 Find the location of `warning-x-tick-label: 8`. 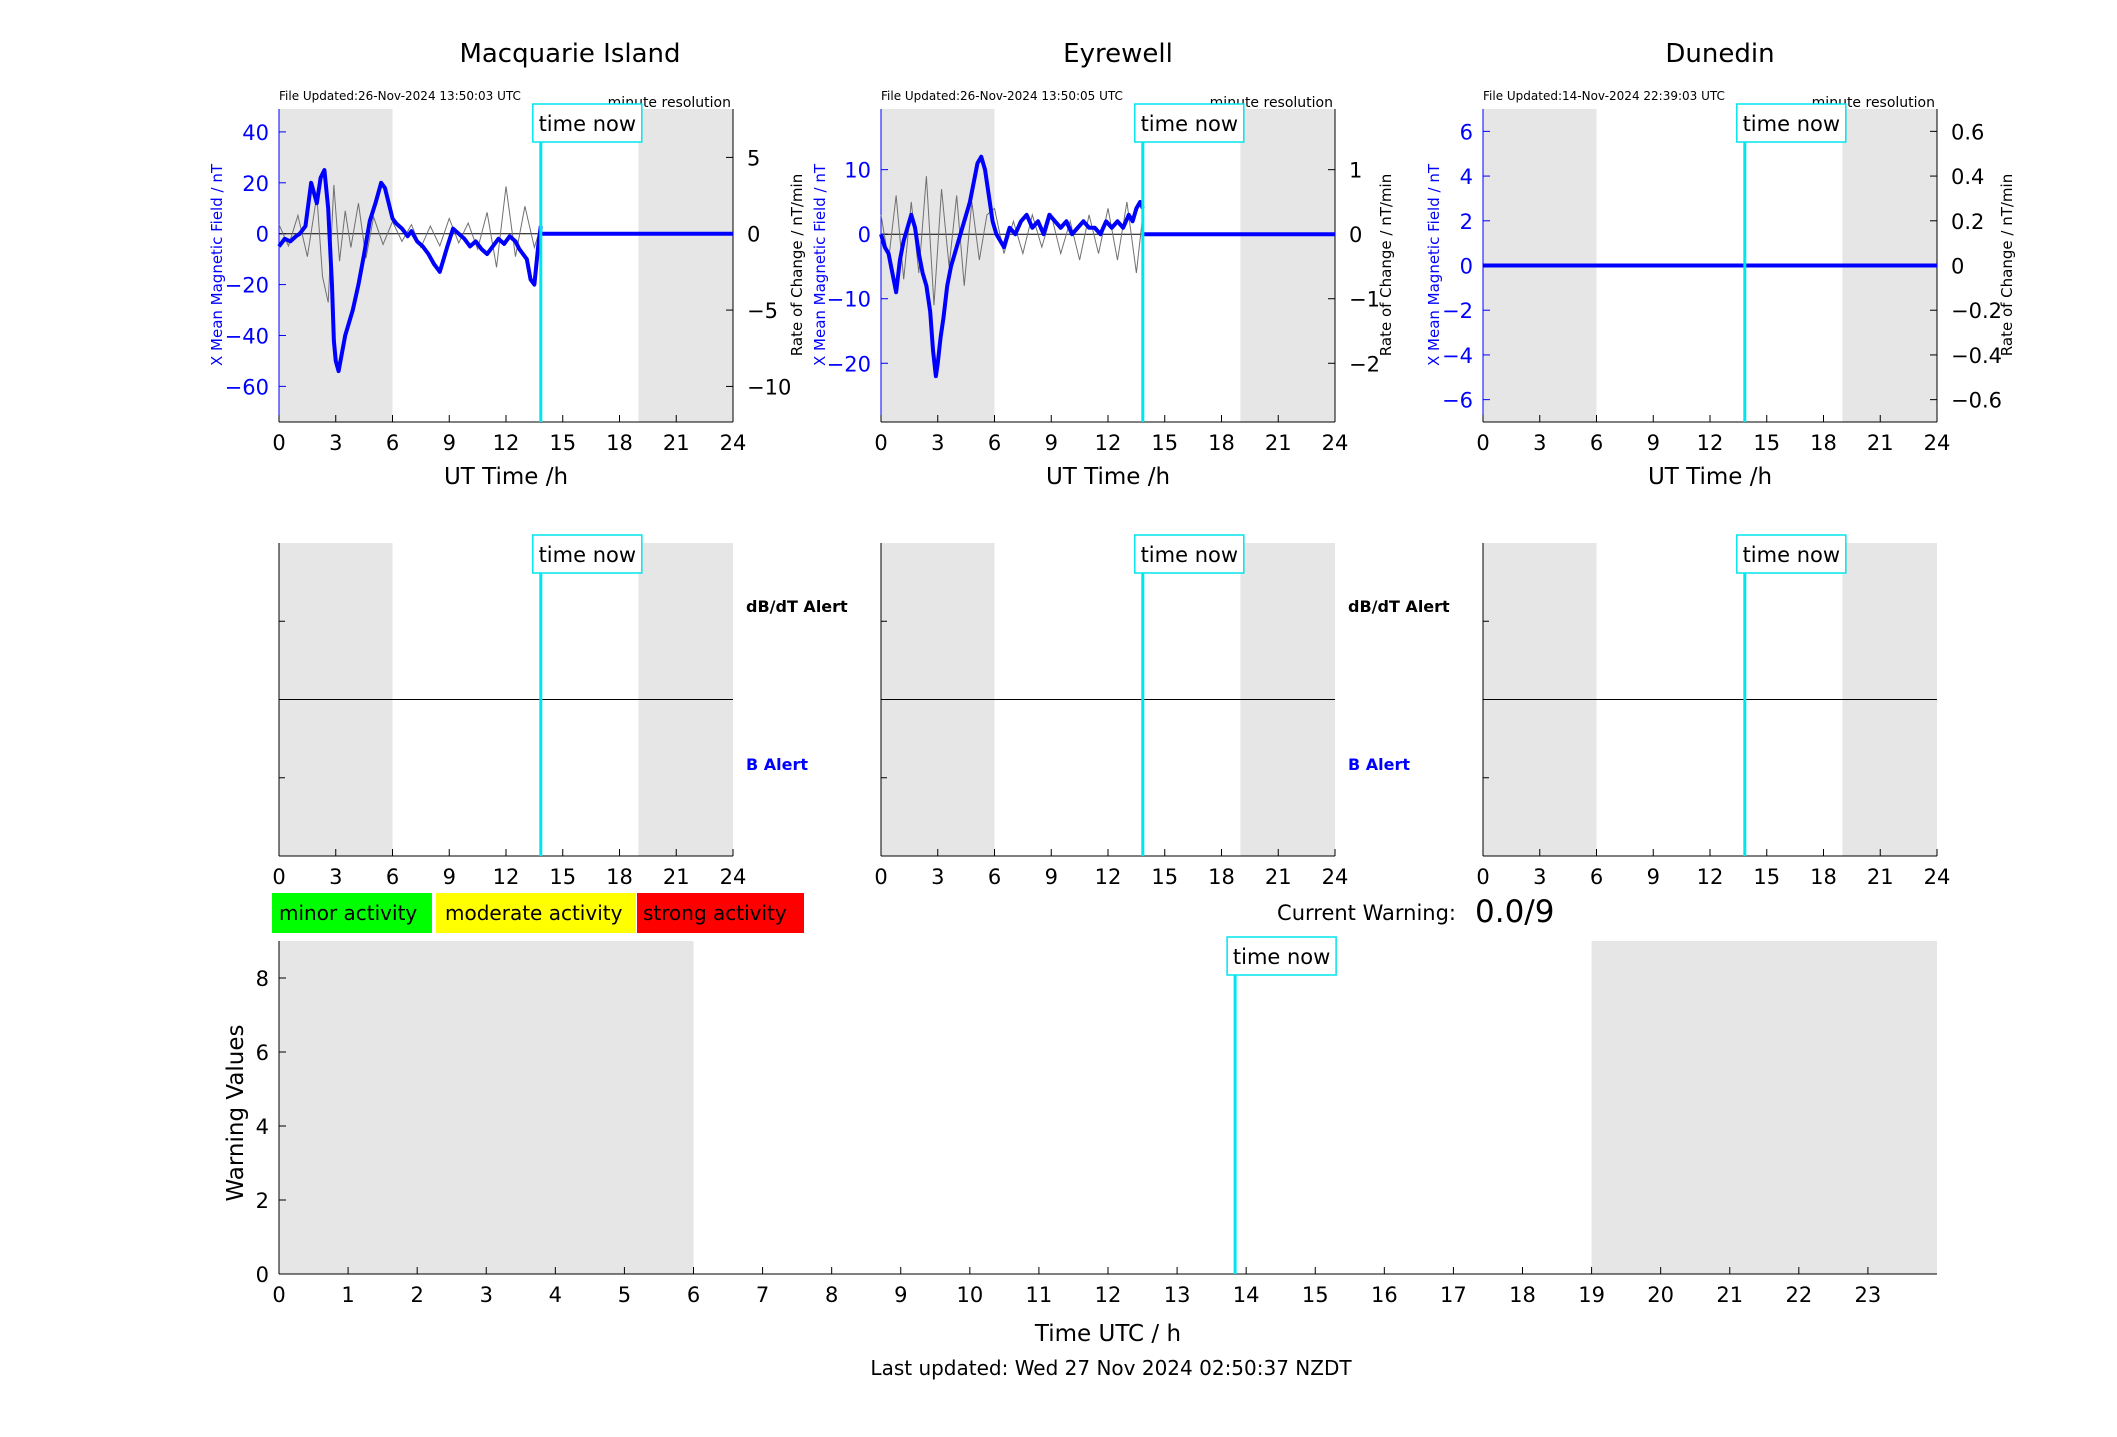

warning-x-tick-label: 8 is located at coordinates (831, 1295).